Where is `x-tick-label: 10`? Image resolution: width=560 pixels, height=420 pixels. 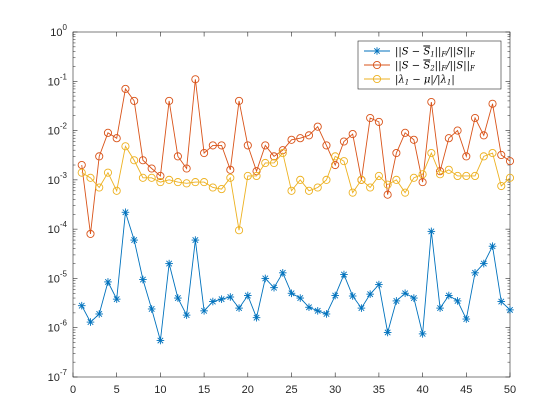 x-tick-label: 10 is located at coordinates (160, 390).